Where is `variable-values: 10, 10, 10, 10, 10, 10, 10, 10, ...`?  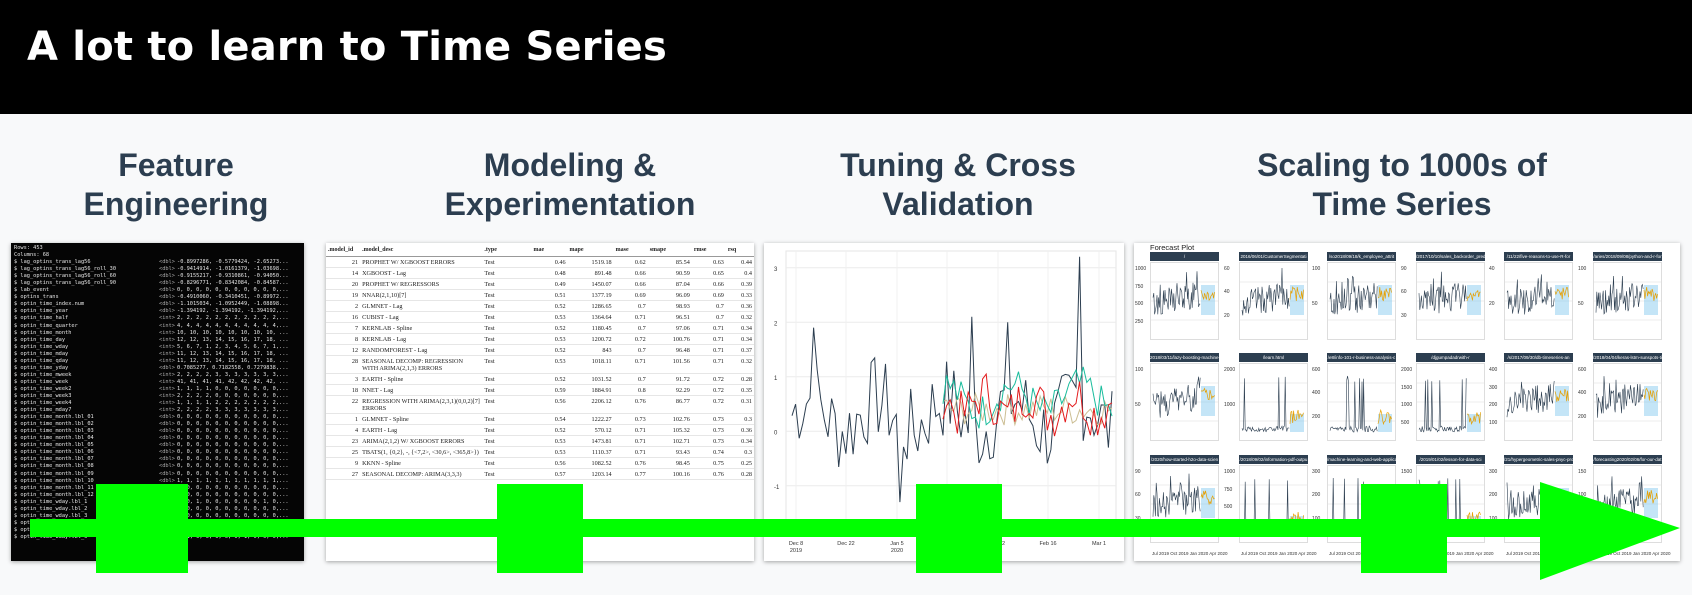
variable-values: 10, 10, 10, 10, 10, 10, 10, 10, ... is located at coordinates (233, 332).